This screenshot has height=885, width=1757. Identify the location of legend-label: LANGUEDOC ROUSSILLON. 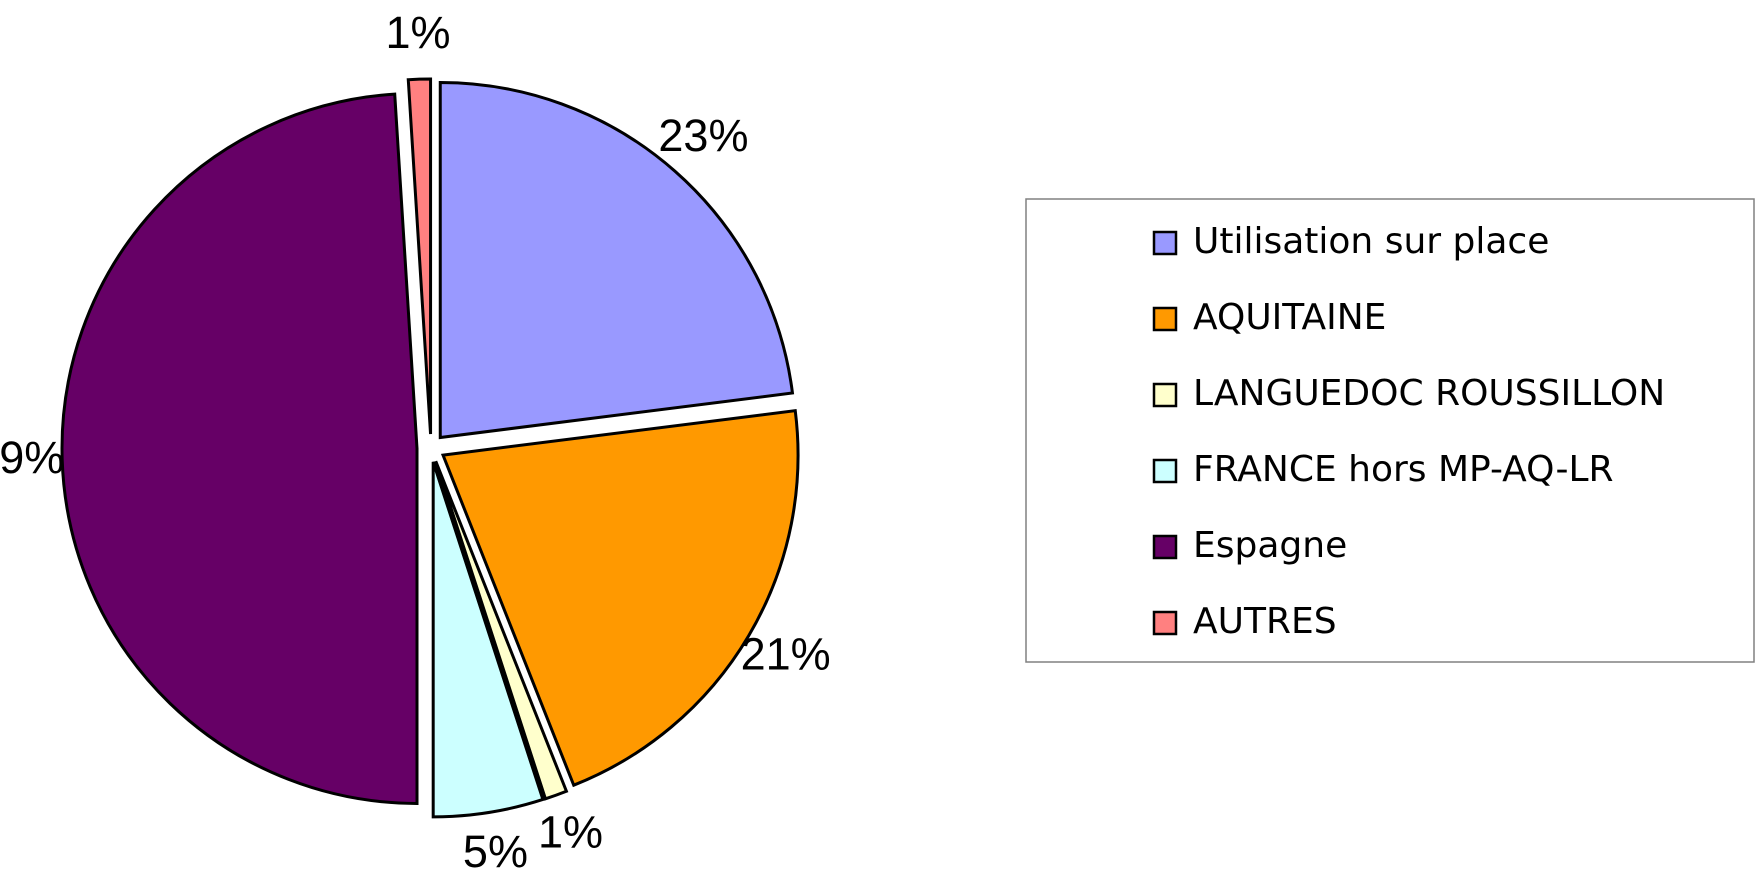
(1429, 393).